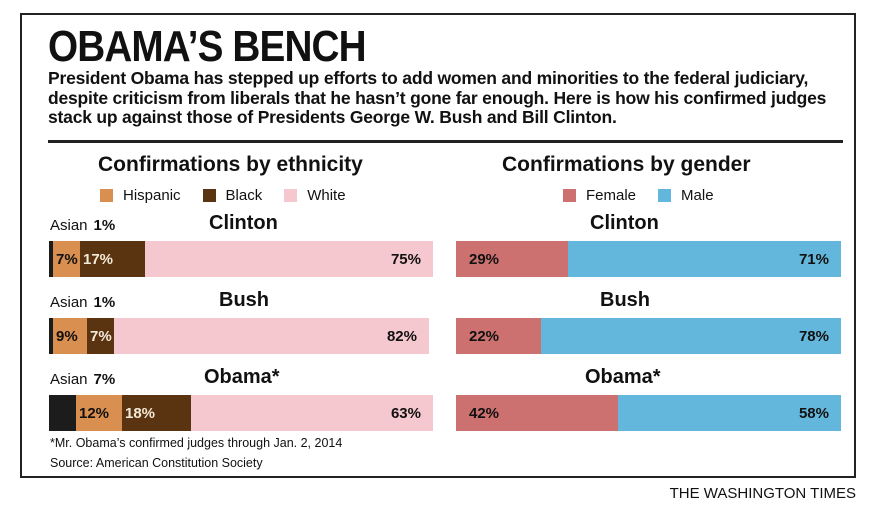 The width and height of the screenshot is (878, 521). I want to click on ethnicity-clinton-asian-segment, so click(51, 259).